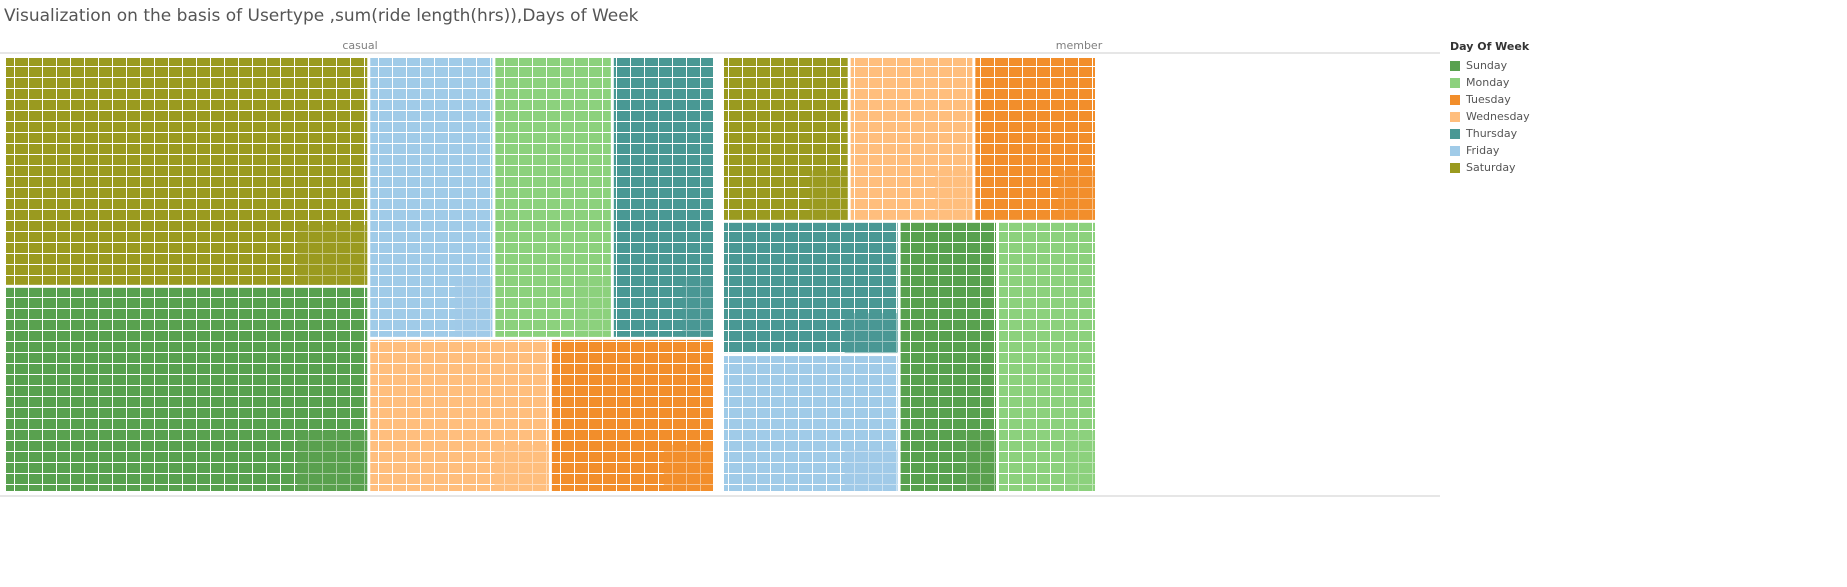  What do you see at coordinates (359, 45) in the screenshot?
I see `panel-header-casual: casual` at bounding box center [359, 45].